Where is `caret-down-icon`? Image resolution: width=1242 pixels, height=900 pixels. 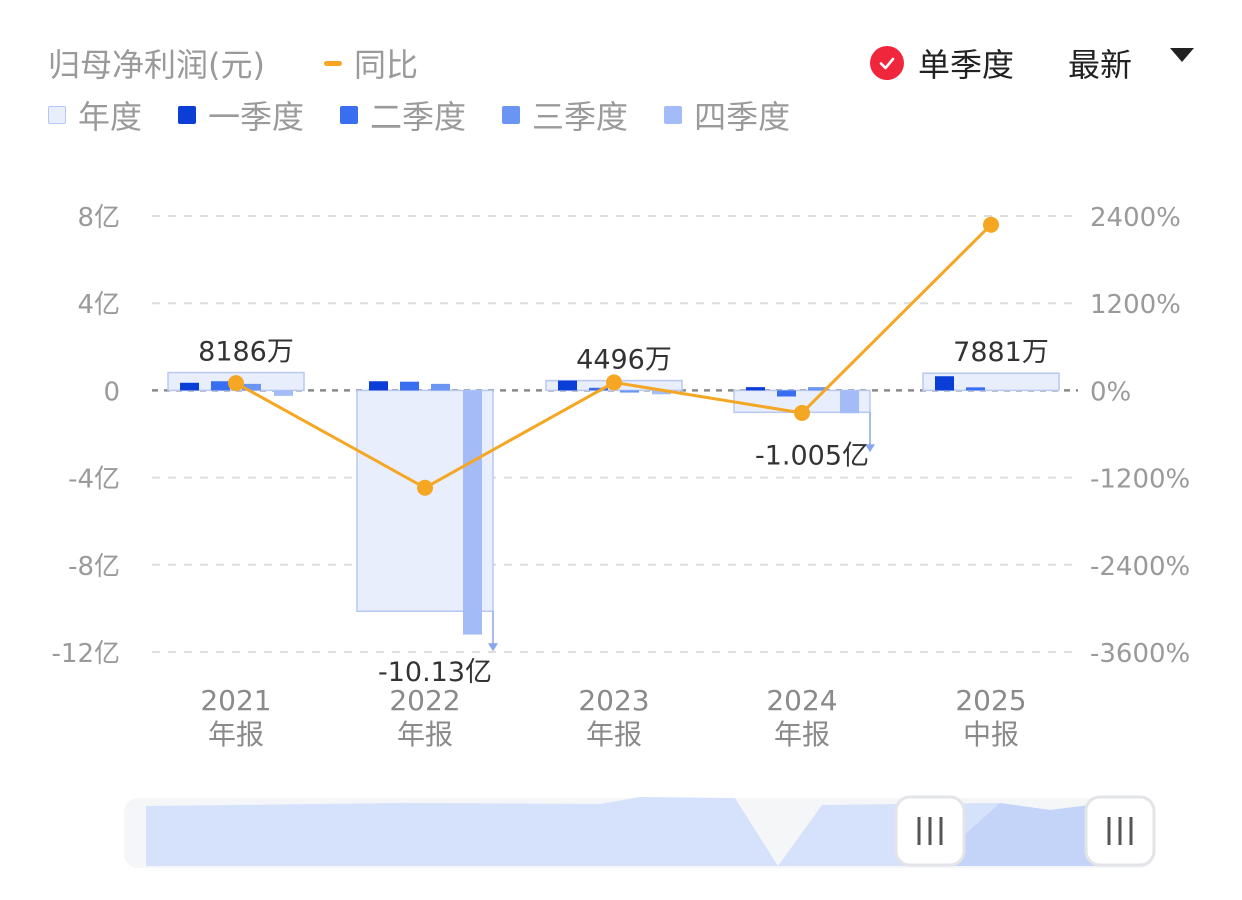
caret-down-icon is located at coordinates (1182, 55).